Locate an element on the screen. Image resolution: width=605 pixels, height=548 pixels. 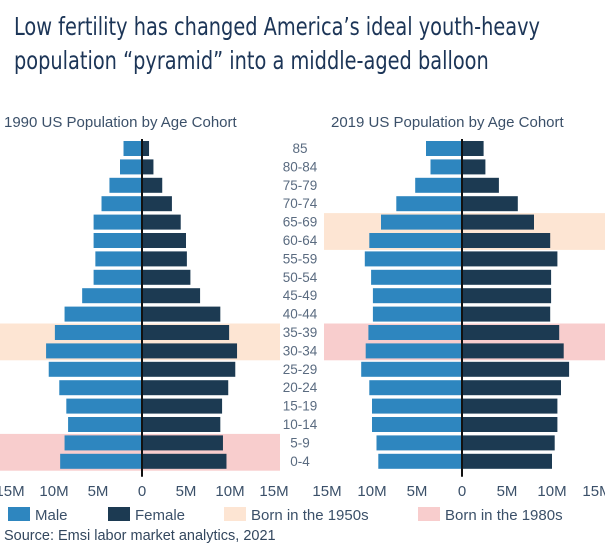
age-label: 50-54 is located at coordinates (300, 277).